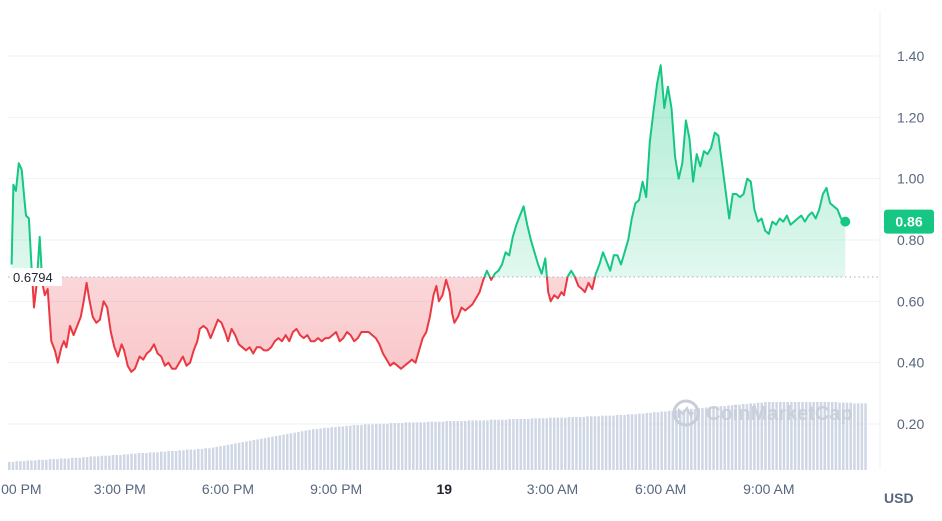 This screenshot has height=521, width=942. I want to click on current-price-dot, so click(845, 221).